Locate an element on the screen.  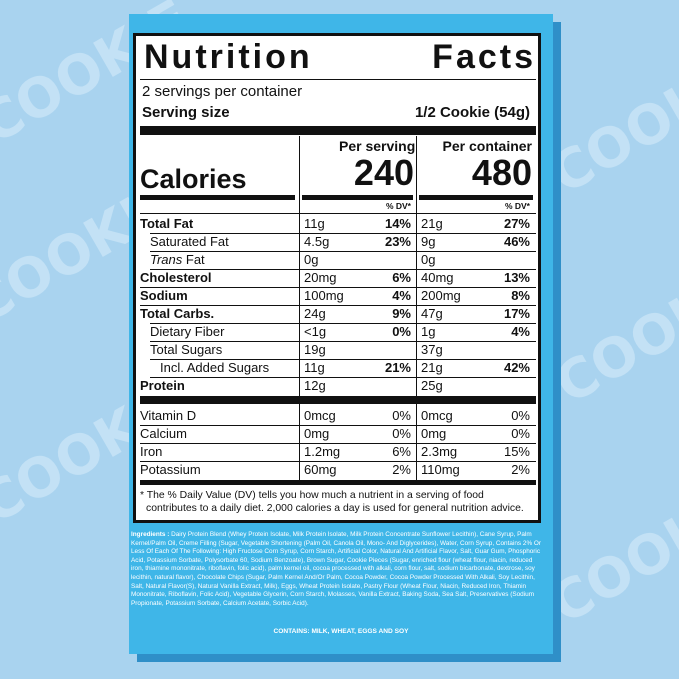
thick-rule is located at coordinates (338, 130).